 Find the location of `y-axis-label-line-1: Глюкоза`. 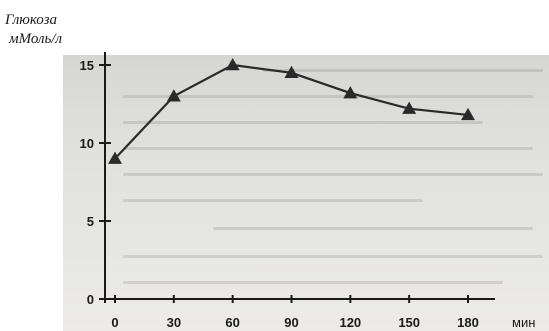

y-axis-label-line-1: Глюкоза is located at coordinates (31, 20).